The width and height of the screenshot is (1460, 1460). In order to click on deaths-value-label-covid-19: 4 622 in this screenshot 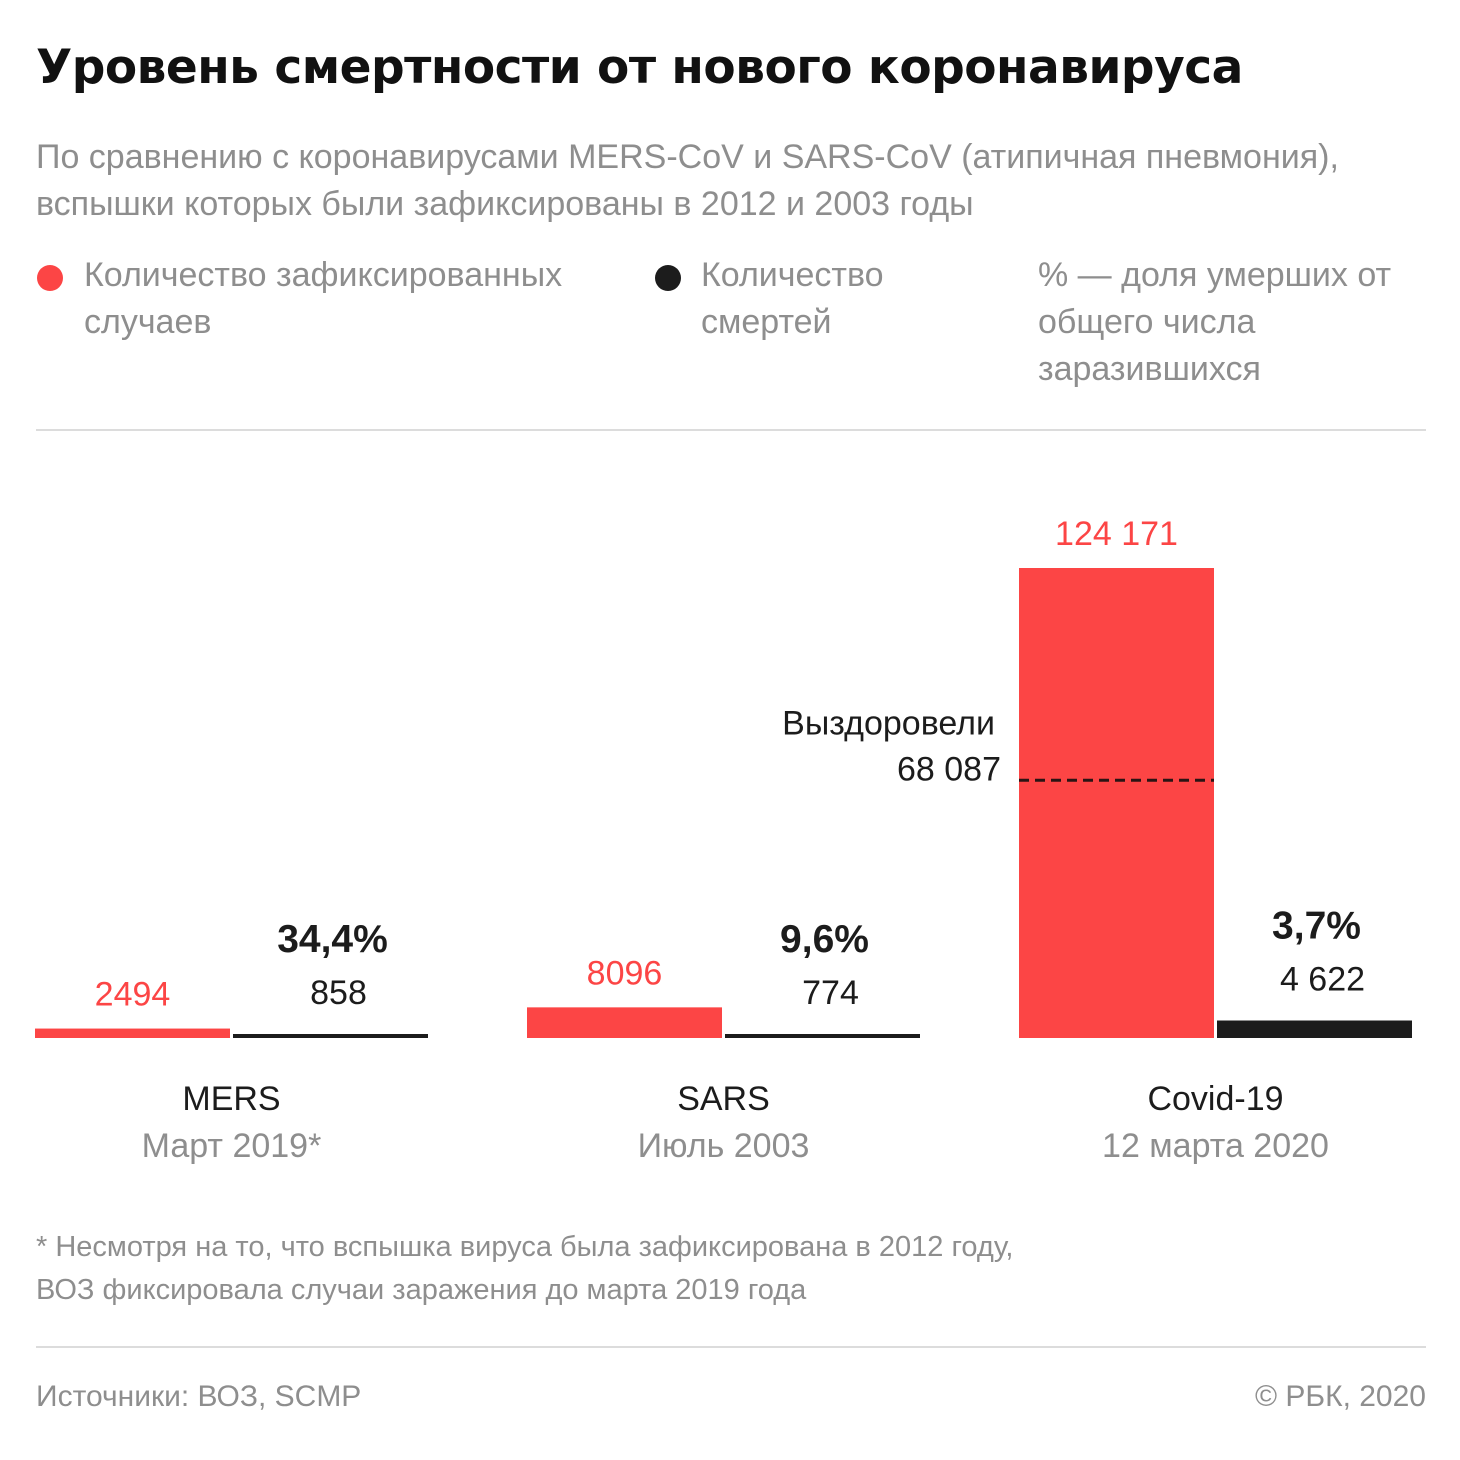, I will do `click(1322, 980)`.